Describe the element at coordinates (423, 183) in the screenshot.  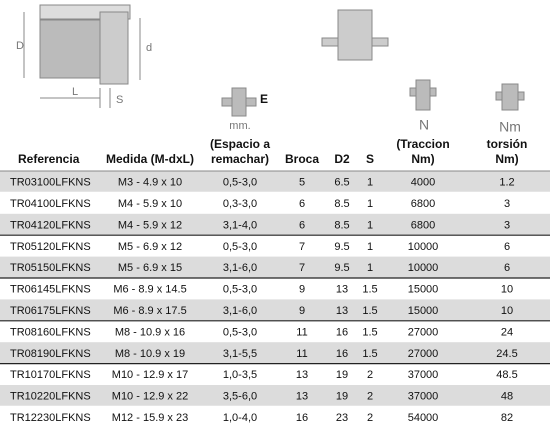
I see `cell: 4000` at that location.